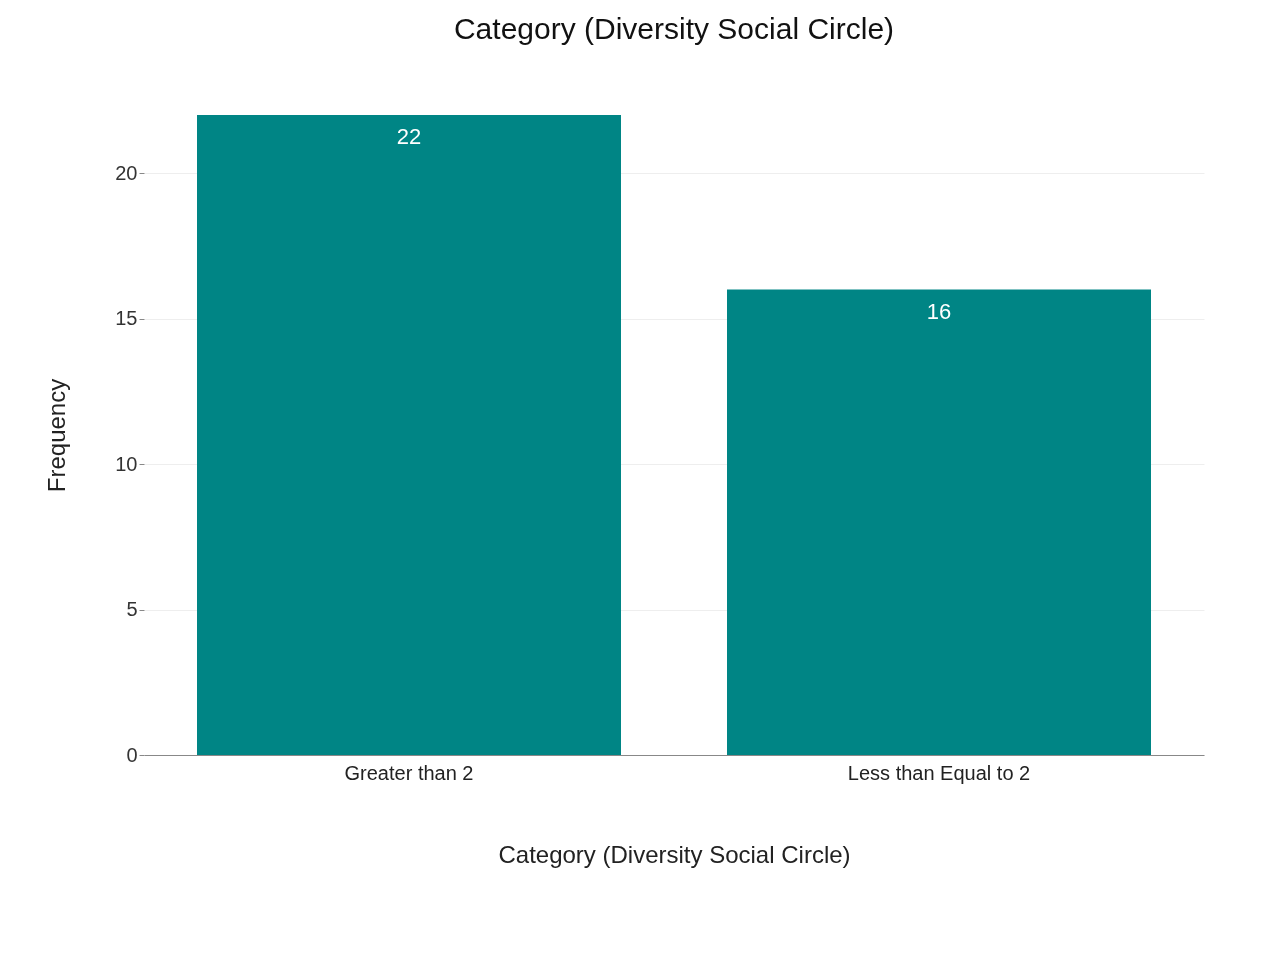 This screenshot has height=977, width=1275. What do you see at coordinates (57, 435) in the screenshot?
I see `y-axis-title: Frequency` at bounding box center [57, 435].